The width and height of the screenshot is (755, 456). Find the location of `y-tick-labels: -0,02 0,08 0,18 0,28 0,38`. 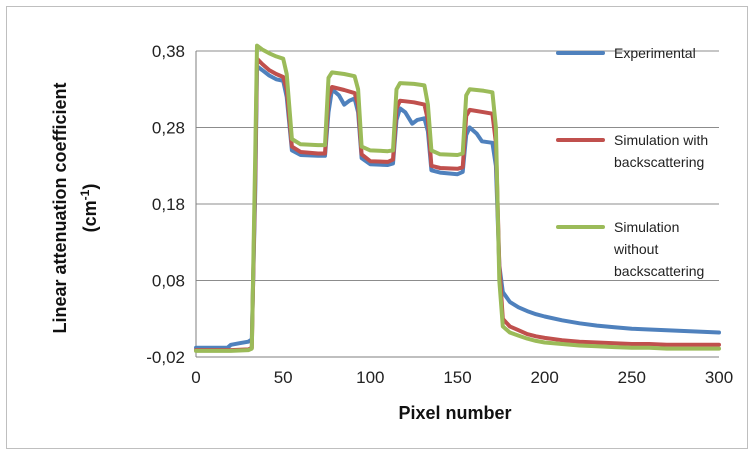

y-tick-labels: -0,02 0,08 0,18 0,28 0,38 is located at coordinates (165, 204).